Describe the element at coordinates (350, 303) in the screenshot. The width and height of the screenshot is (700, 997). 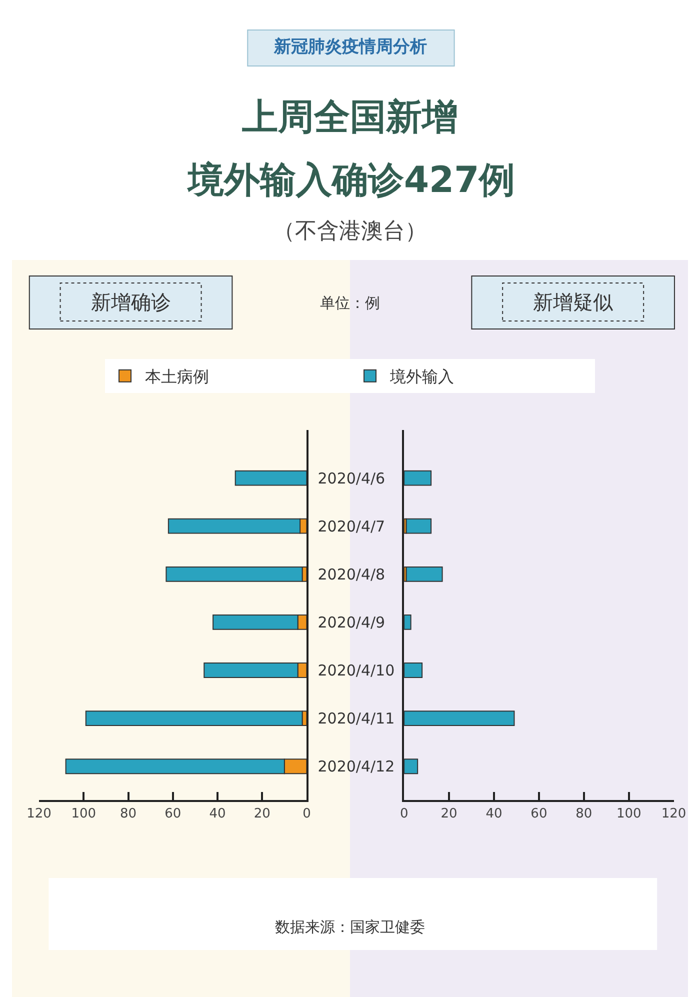
I see `text: 单位：例` at that location.